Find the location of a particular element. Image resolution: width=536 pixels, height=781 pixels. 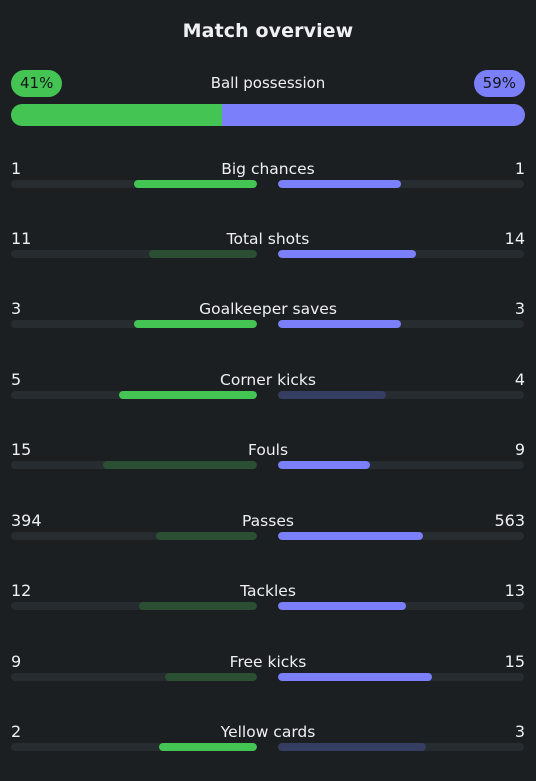

away-stat-value: 9 is located at coordinates (519, 449).